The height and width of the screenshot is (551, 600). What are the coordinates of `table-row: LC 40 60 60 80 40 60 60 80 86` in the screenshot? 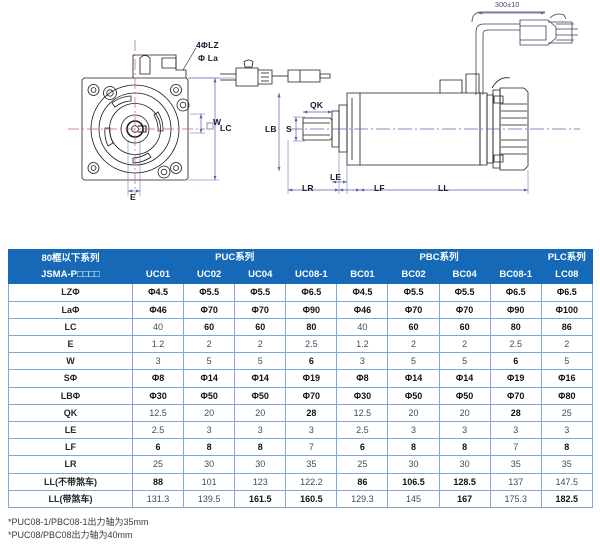 It's located at (300, 327).